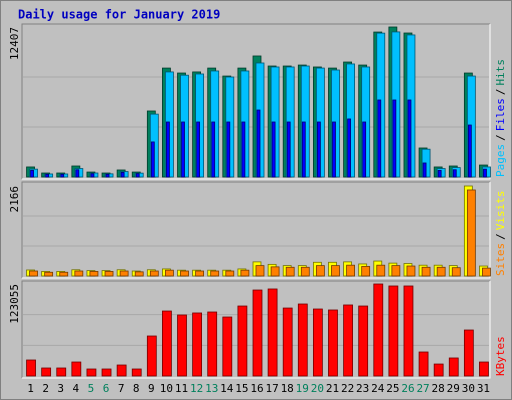  I want to click on x-tick-label: 28, so click(438, 388).